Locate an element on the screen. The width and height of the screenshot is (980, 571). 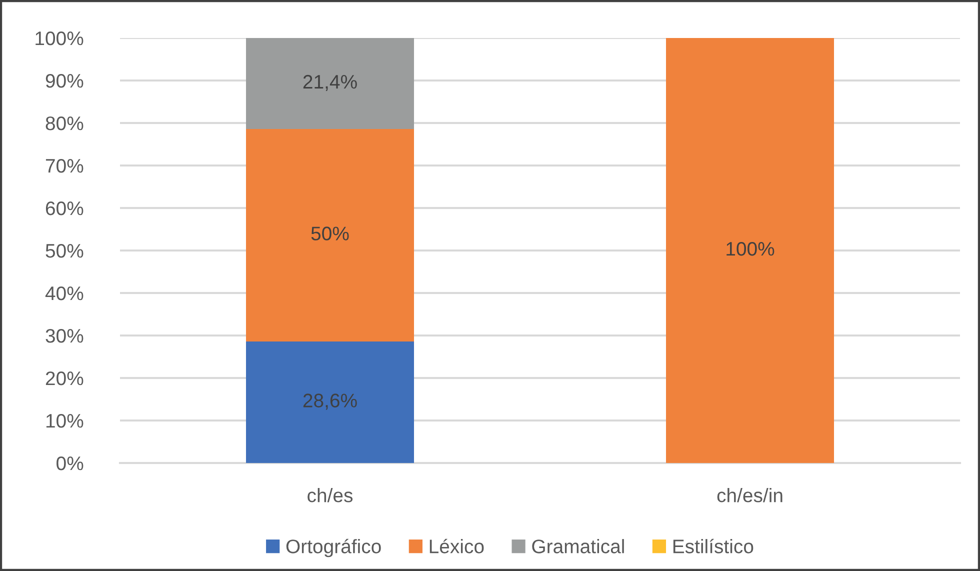
y-tick-label: 100% is located at coordinates (60, 38).